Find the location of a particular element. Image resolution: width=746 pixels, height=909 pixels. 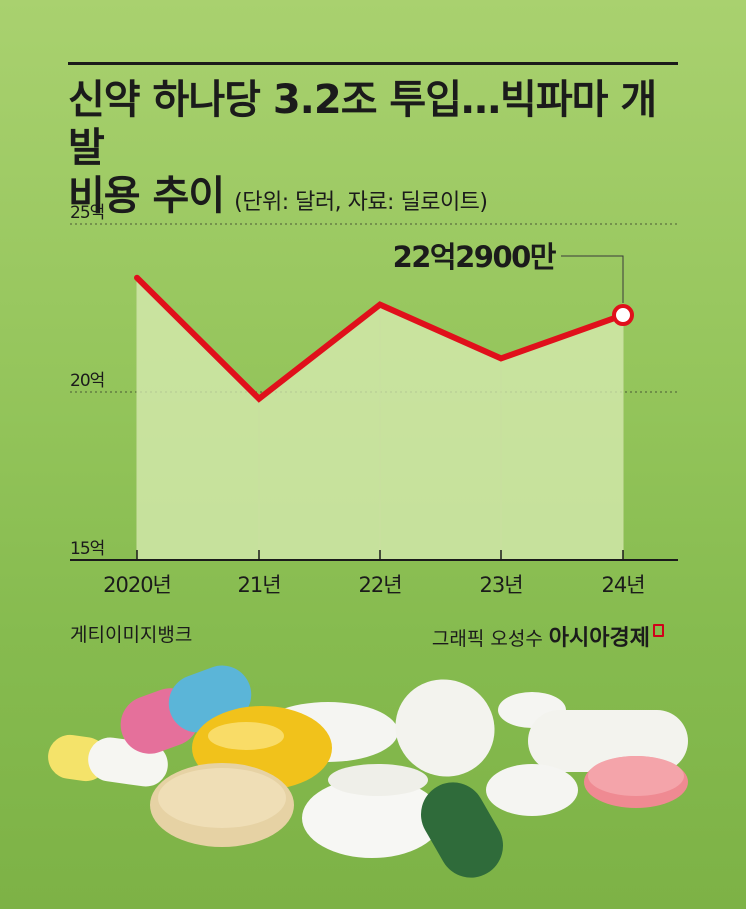

tablet-white-flat is located at coordinates (378, 780).